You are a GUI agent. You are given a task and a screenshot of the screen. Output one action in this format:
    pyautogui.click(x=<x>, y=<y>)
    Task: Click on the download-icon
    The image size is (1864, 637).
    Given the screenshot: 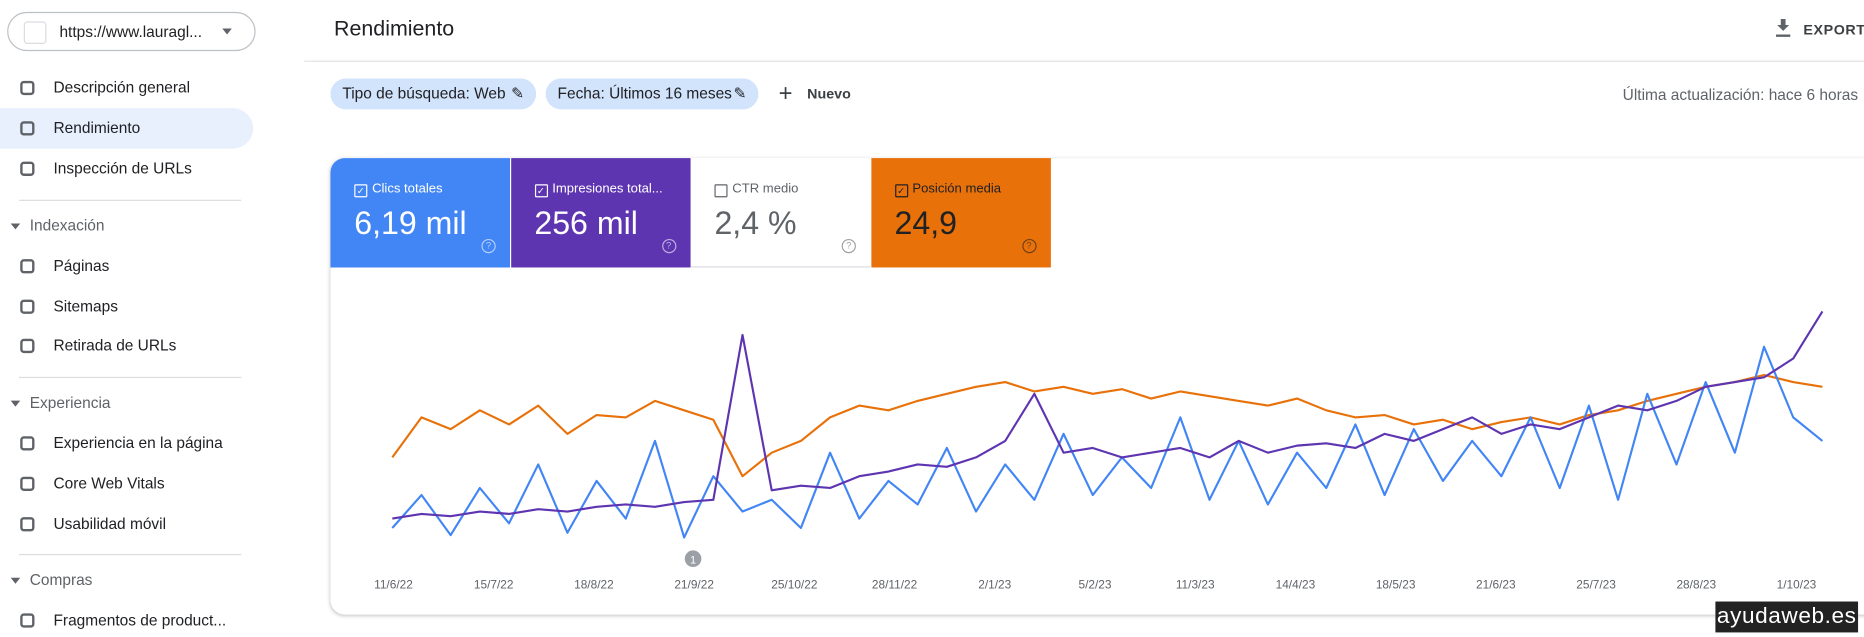 What is the action you would take?
    pyautogui.click(x=1783, y=28)
    